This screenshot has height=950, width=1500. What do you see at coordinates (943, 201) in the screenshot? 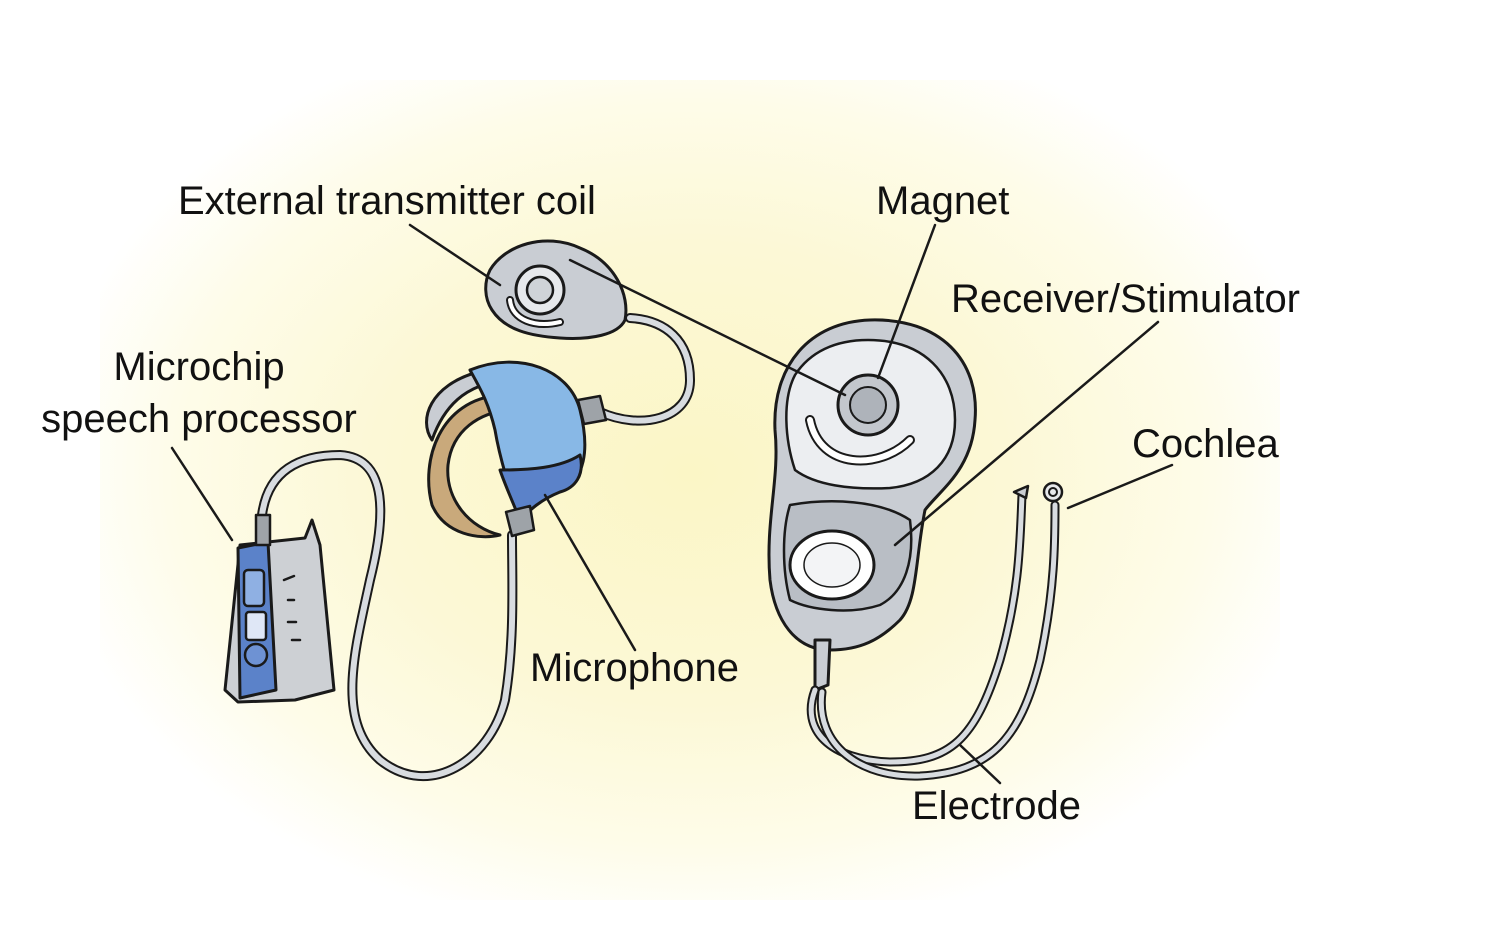
I see `label-magnet: Magnet` at bounding box center [943, 201].